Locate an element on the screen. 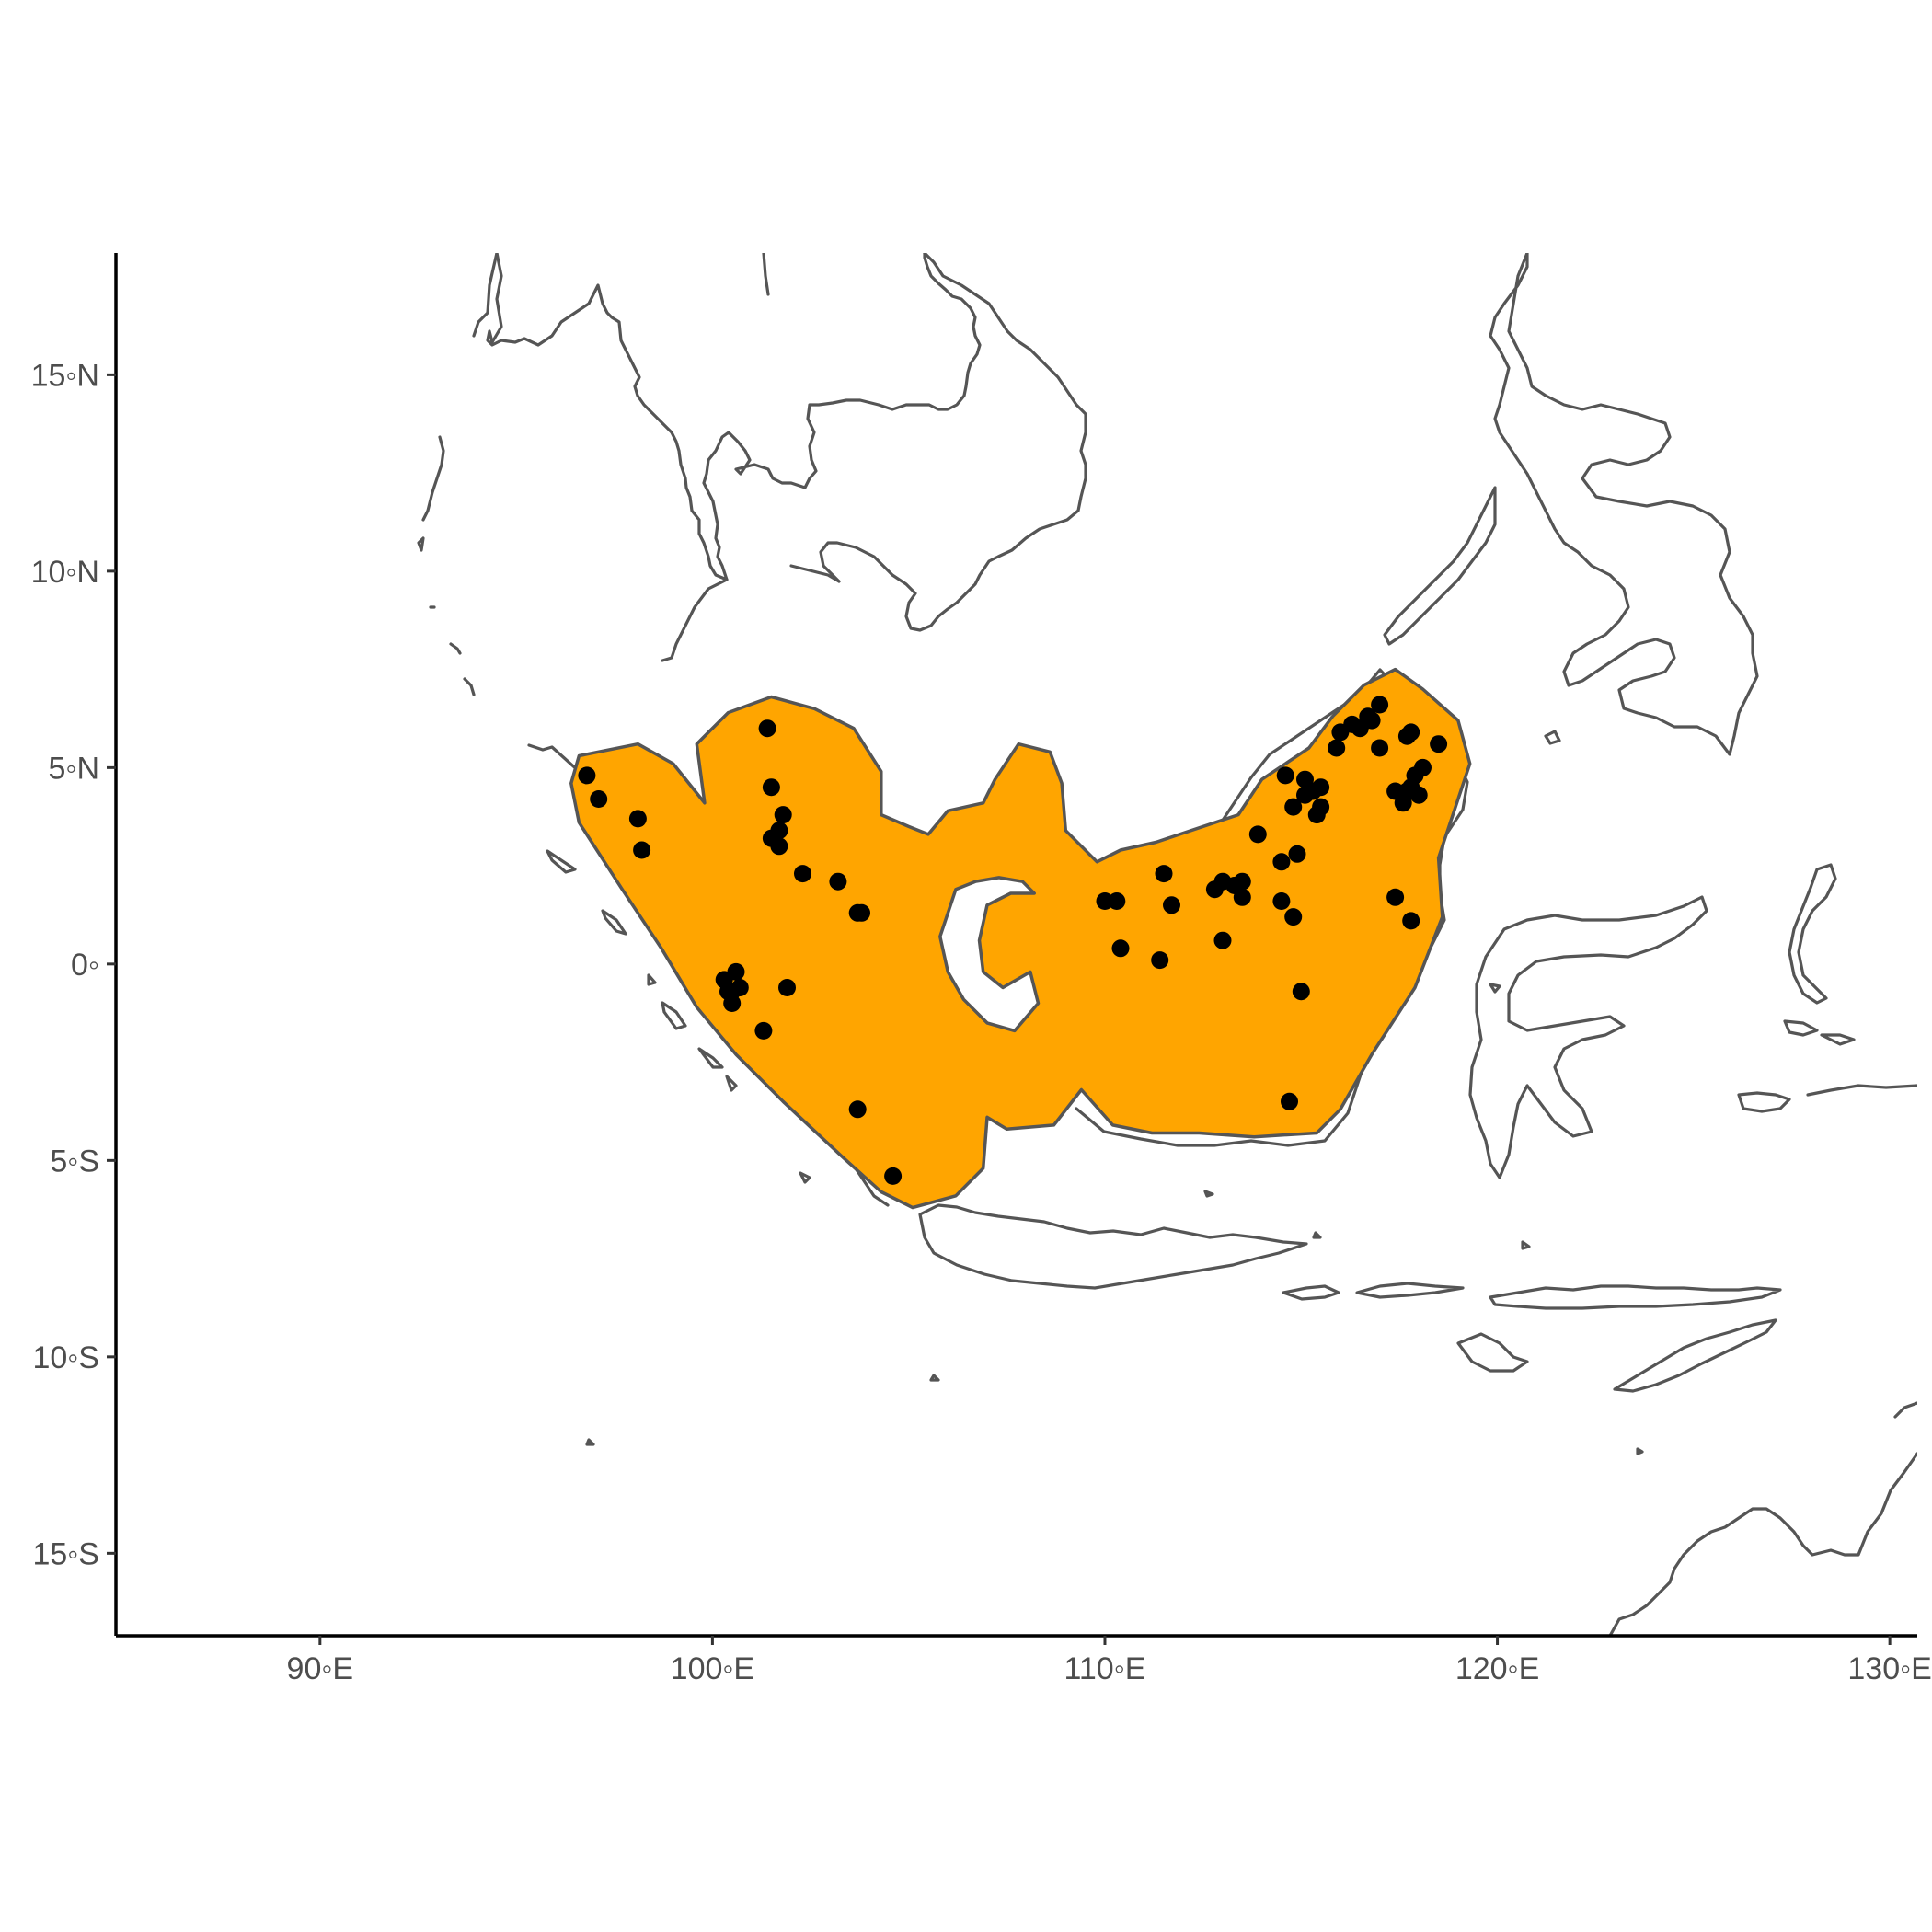  y-tick-label: 10◦S is located at coordinates (65, 1357).